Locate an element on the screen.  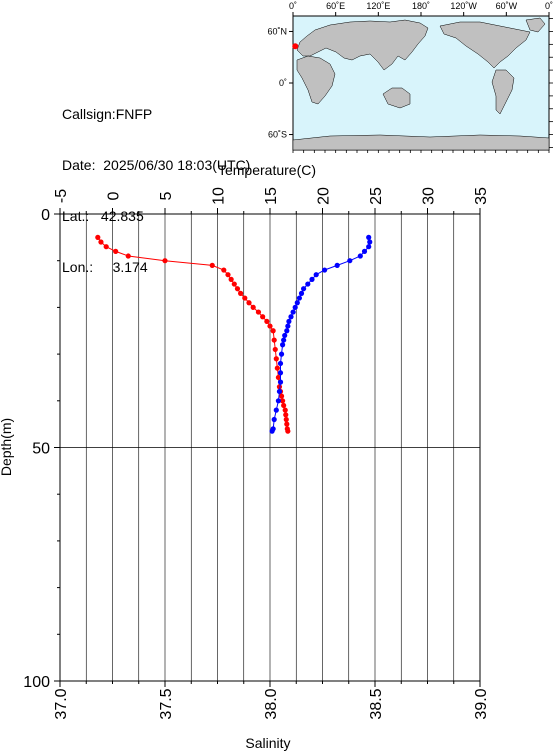
temperature-tick-label: 0 is located at coordinates (114, 195).